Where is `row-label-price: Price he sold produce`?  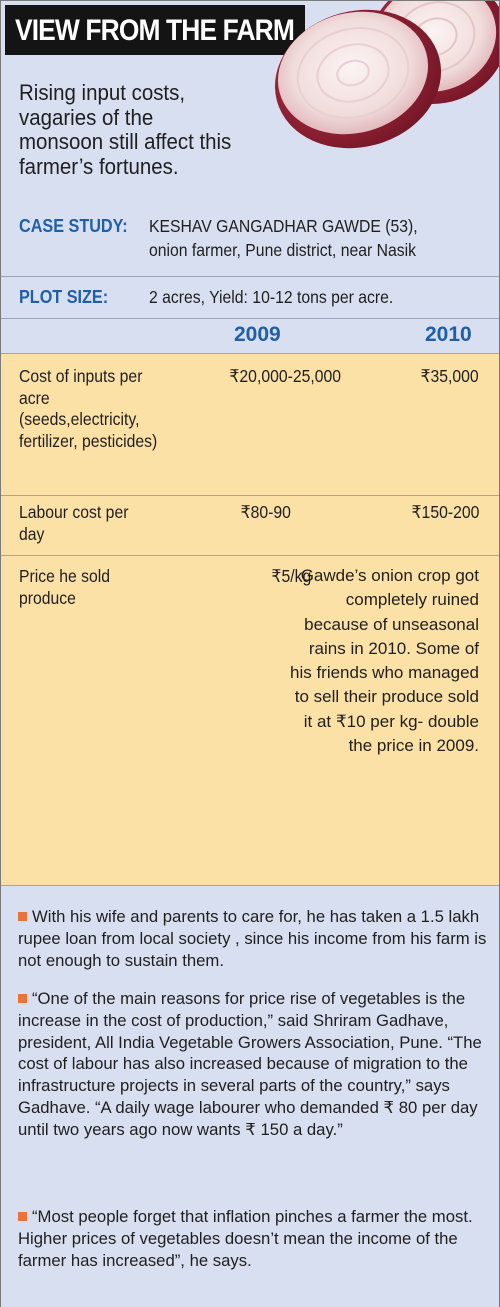 row-label-price: Price he sold produce is located at coordinates (65, 587).